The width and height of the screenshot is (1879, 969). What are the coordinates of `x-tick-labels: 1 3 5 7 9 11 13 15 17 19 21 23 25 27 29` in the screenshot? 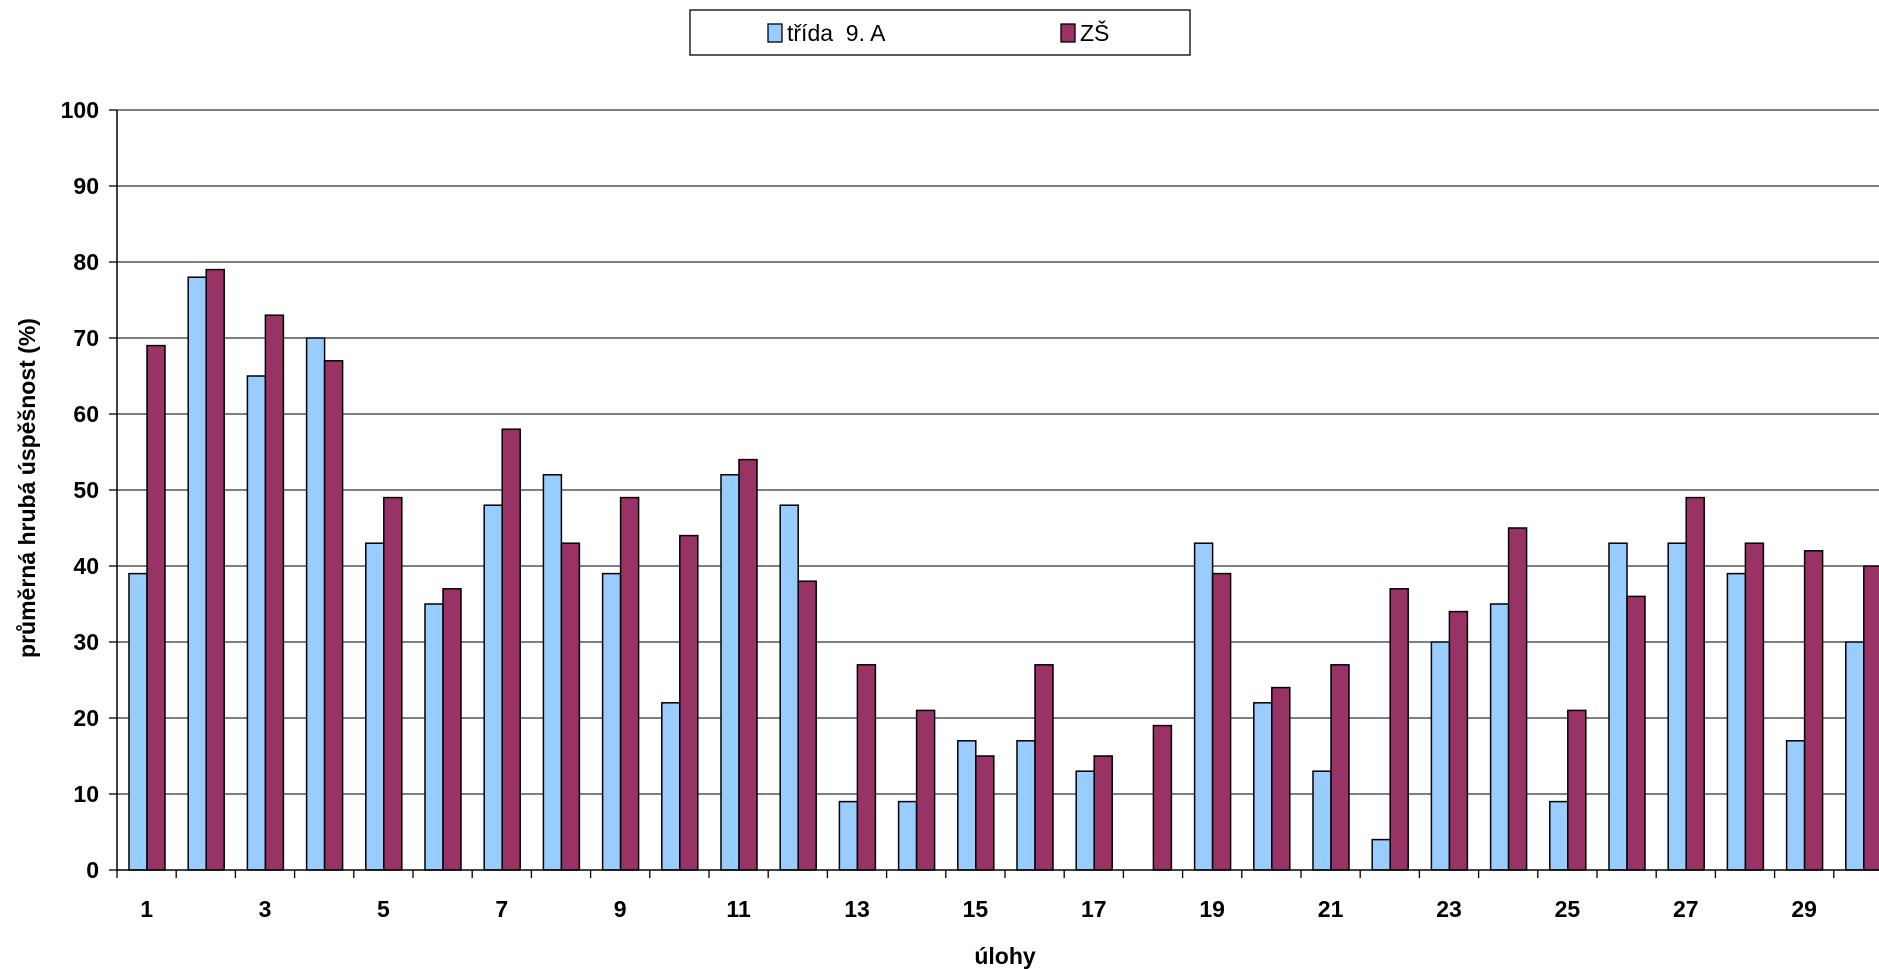 It's located at (978, 909).